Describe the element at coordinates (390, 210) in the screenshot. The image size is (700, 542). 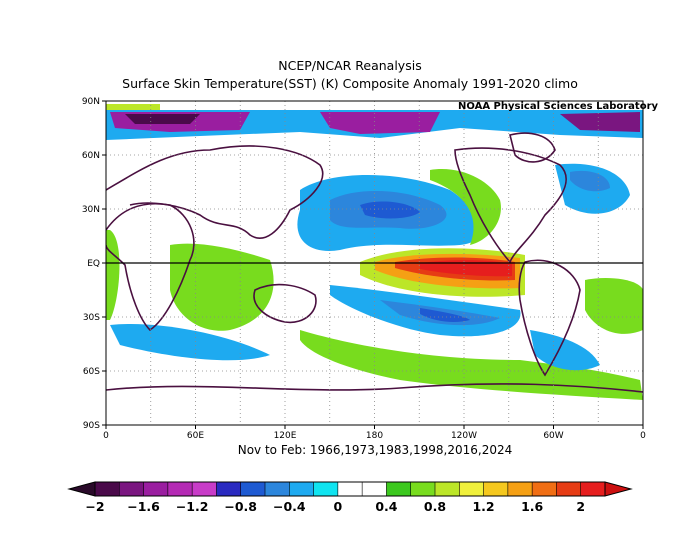
I see `north-pacific-cold-deep` at that location.